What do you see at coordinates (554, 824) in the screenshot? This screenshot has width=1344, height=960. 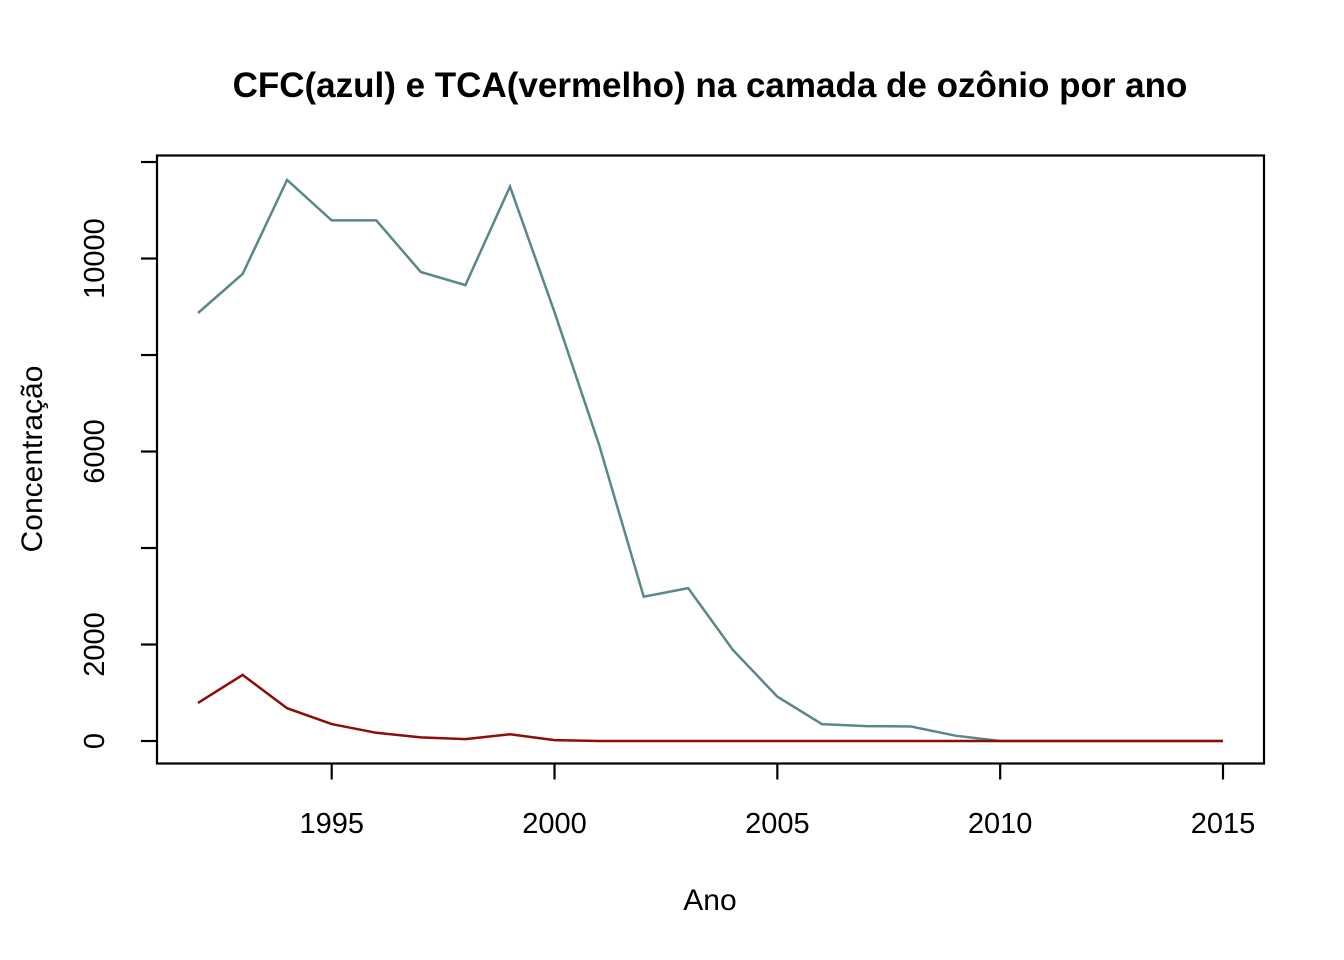 I see `x-tick-label: 2000` at bounding box center [554, 824].